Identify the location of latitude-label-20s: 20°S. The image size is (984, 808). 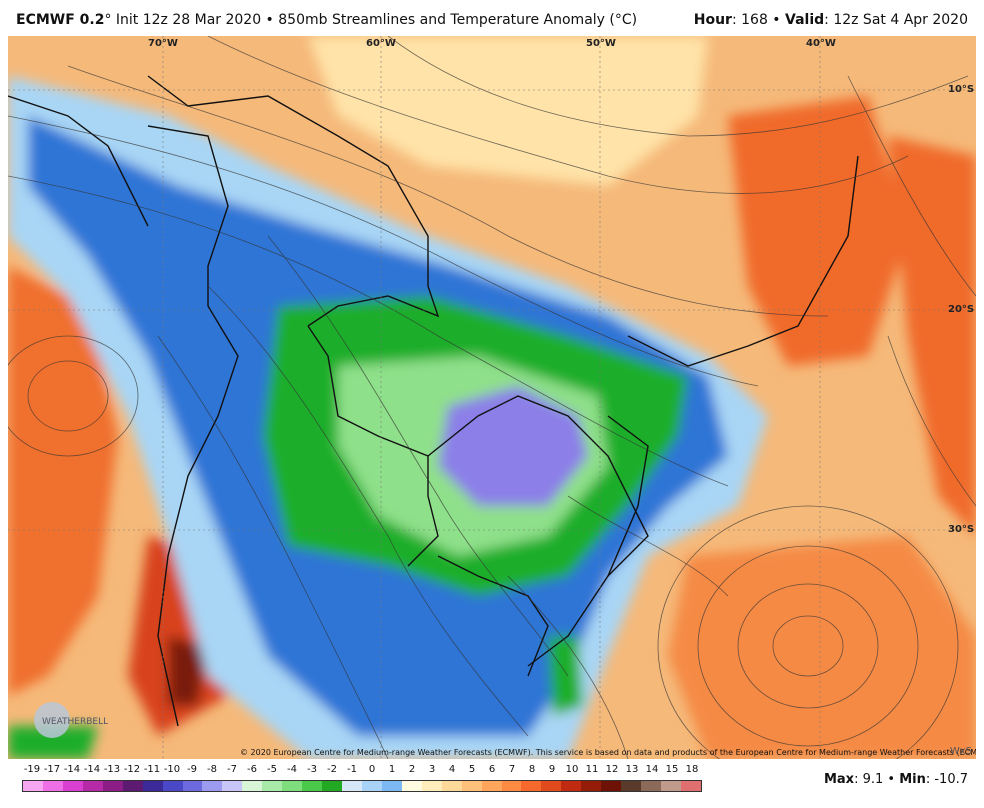
(961, 309).